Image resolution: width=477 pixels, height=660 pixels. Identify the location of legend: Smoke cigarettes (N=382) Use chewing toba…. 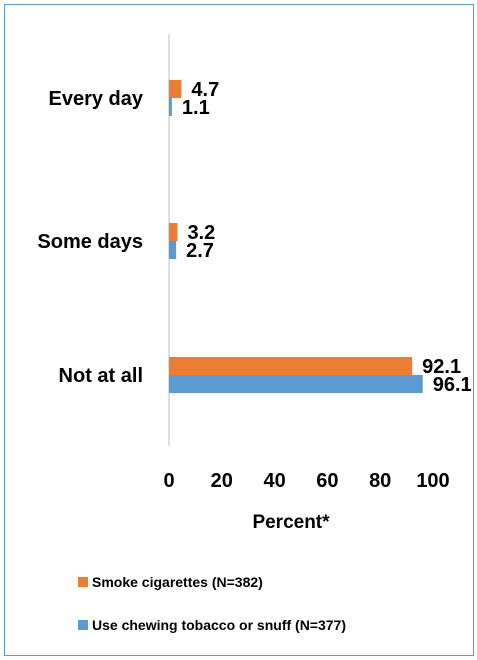
(212, 603).